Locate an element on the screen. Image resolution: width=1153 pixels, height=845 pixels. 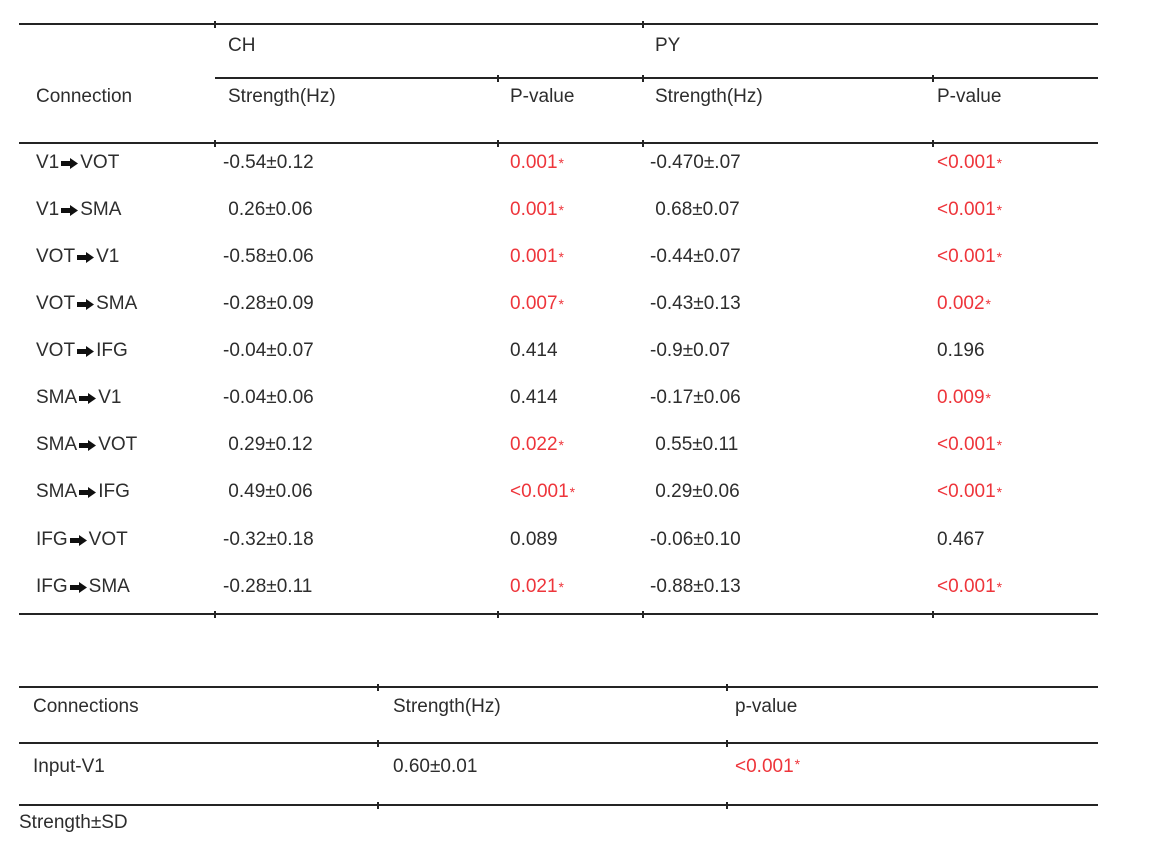
connection-cell: SMA V1 is located at coordinates (117, 402).